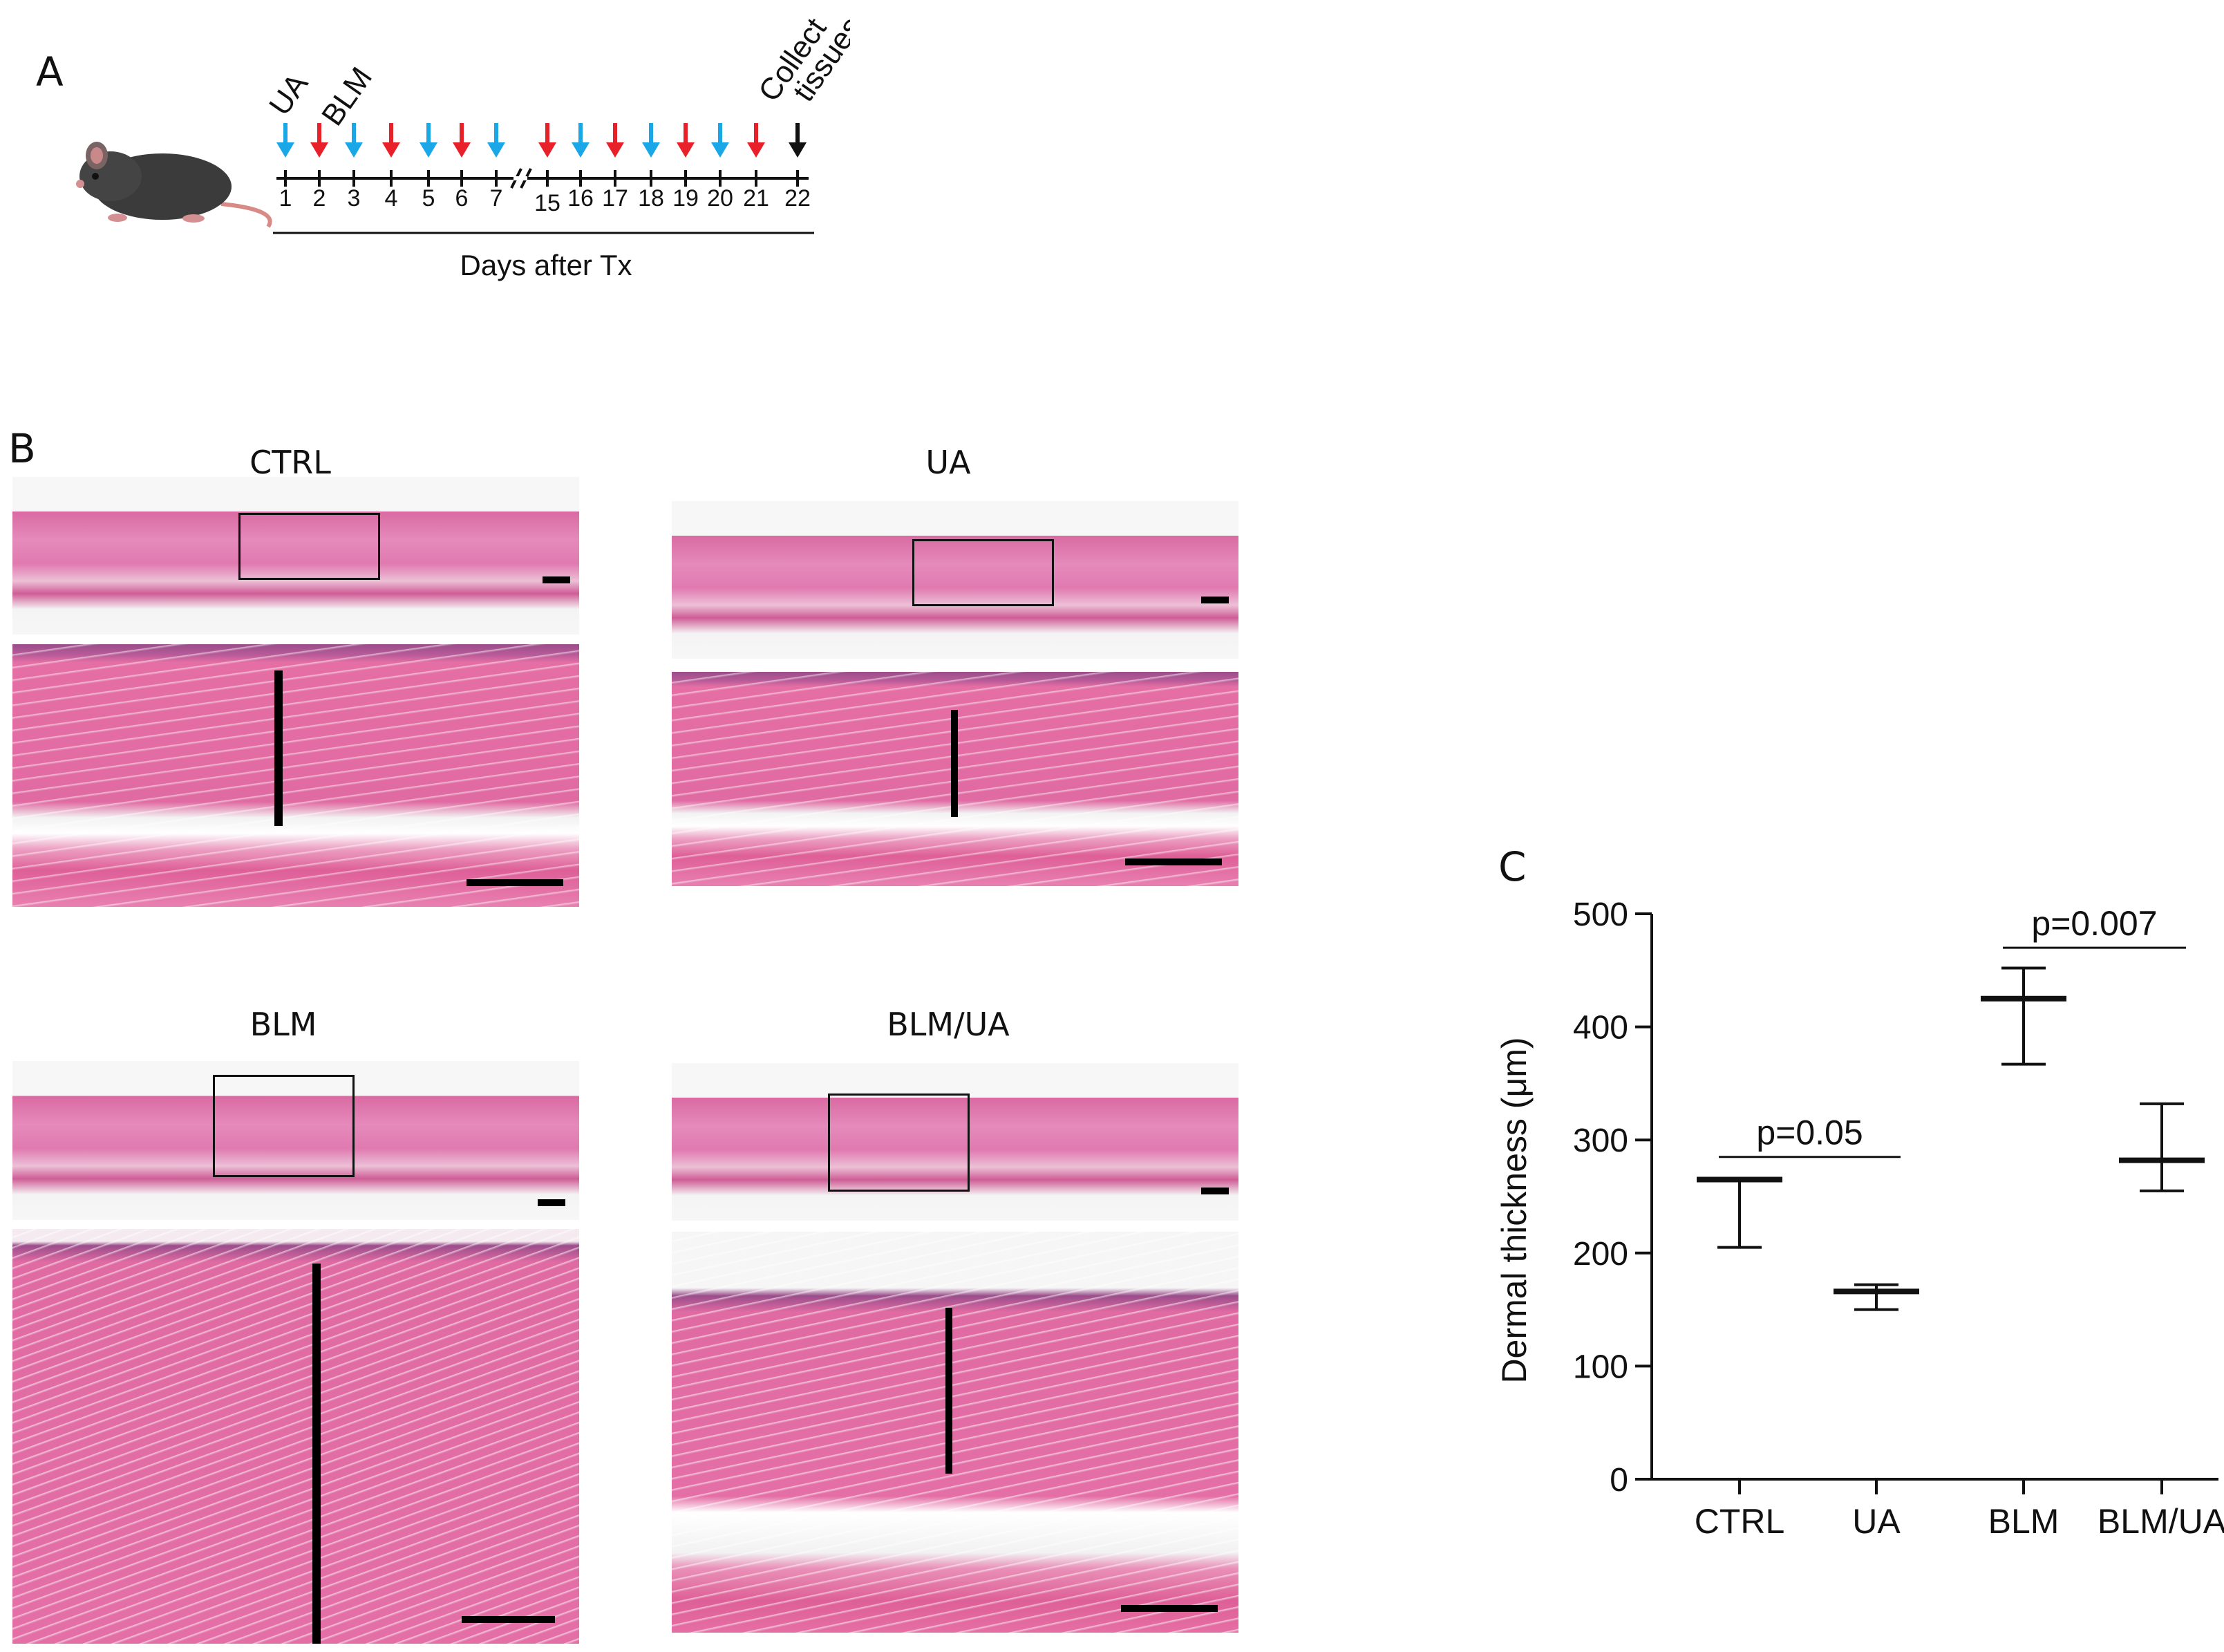 The image size is (2224, 1652). What do you see at coordinates (798, 150) in the screenshot?
I see `collect-arrow-head` at bounding box center [798, 150].